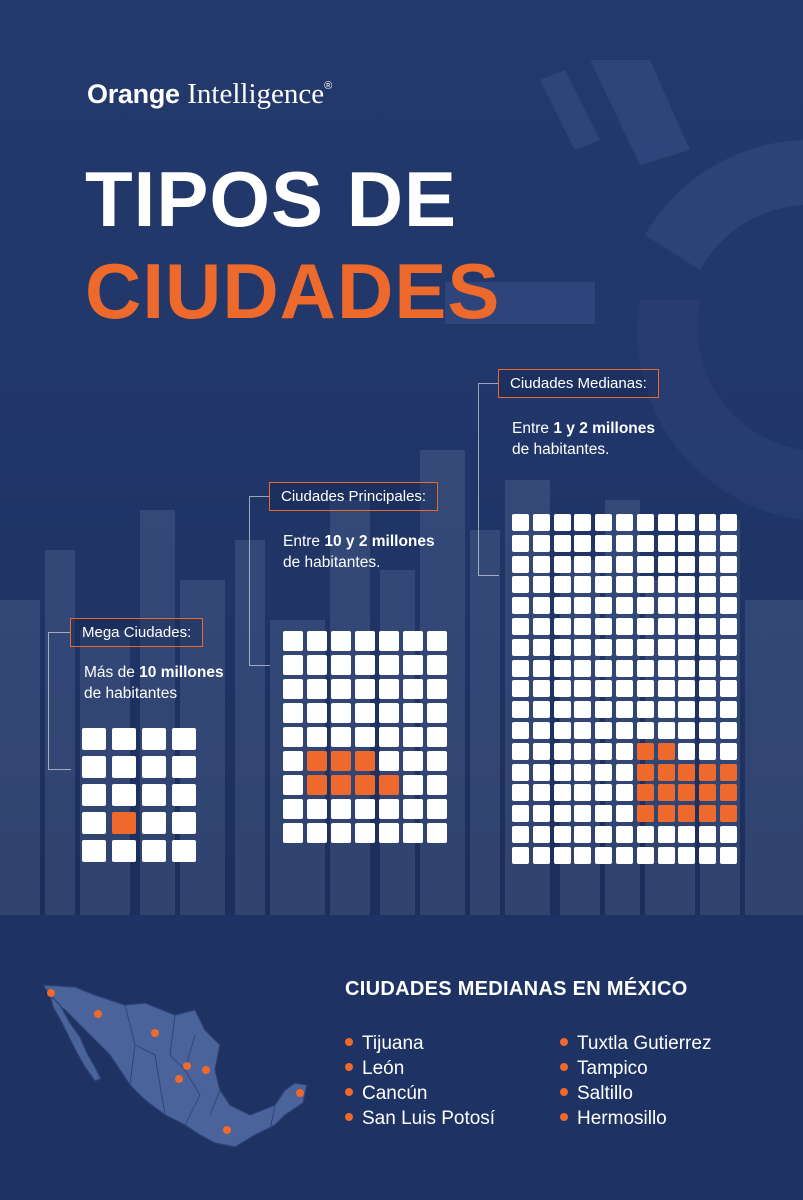  What do you see at coordinates (200, 1067) in the screenshot?
I see `state-borders` at bounding box center [200, 1067].